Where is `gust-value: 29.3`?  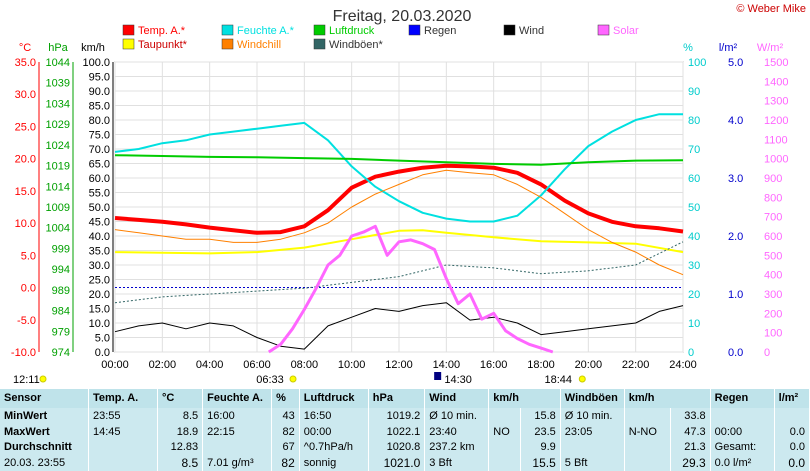
gust-value: 29.3 is located at coordinates (690, 463).